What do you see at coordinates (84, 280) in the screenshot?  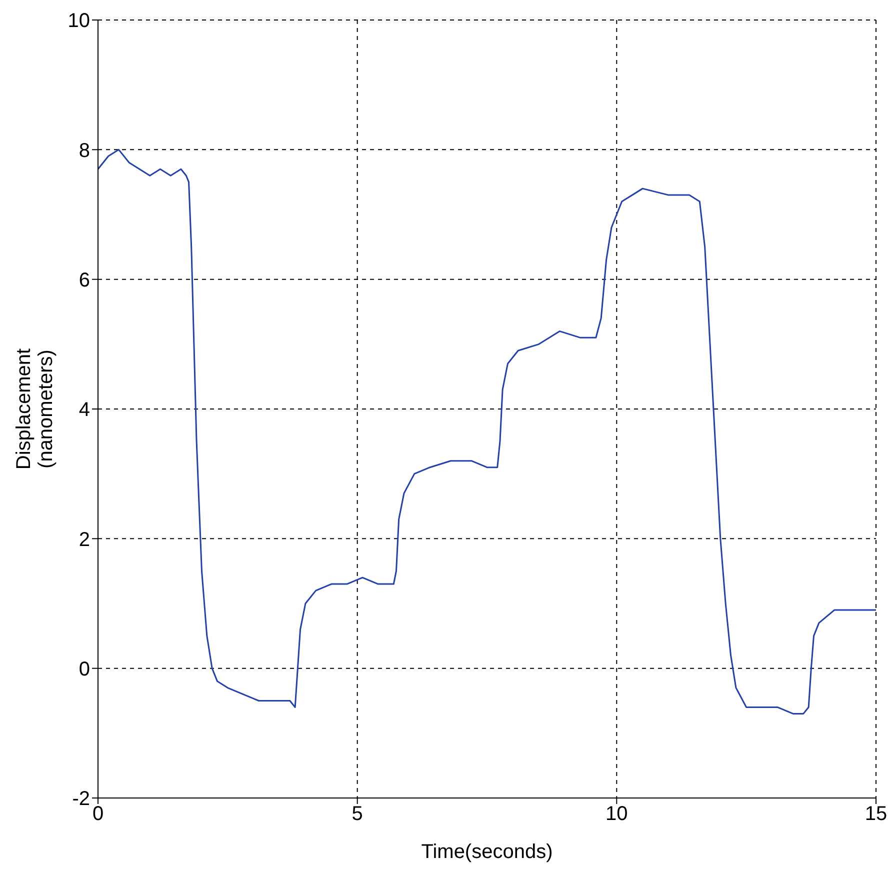 I see `y-tick-label: 6` at bounding box center [84, 280].